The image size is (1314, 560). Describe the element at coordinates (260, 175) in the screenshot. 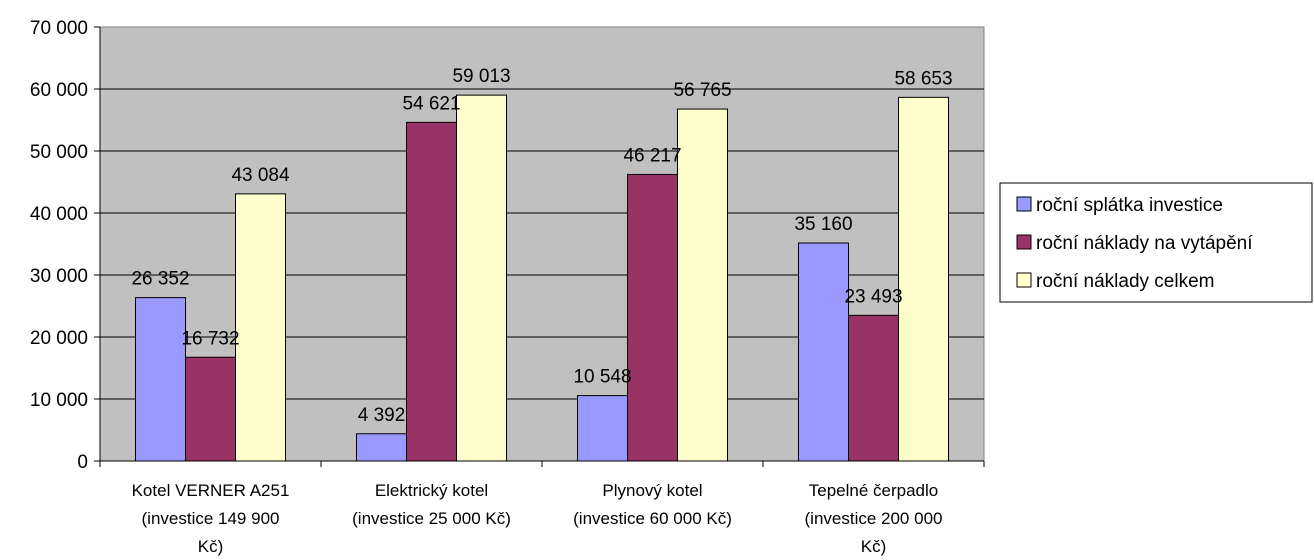

I see `data-label: 43 084` at that location.